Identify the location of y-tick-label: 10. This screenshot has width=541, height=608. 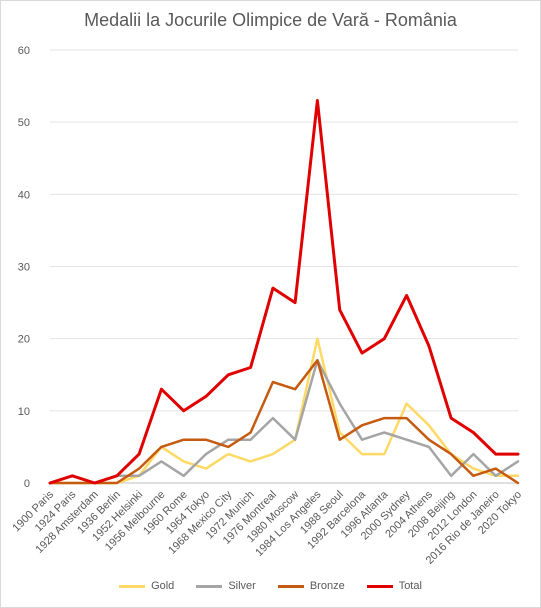
(24, 412).